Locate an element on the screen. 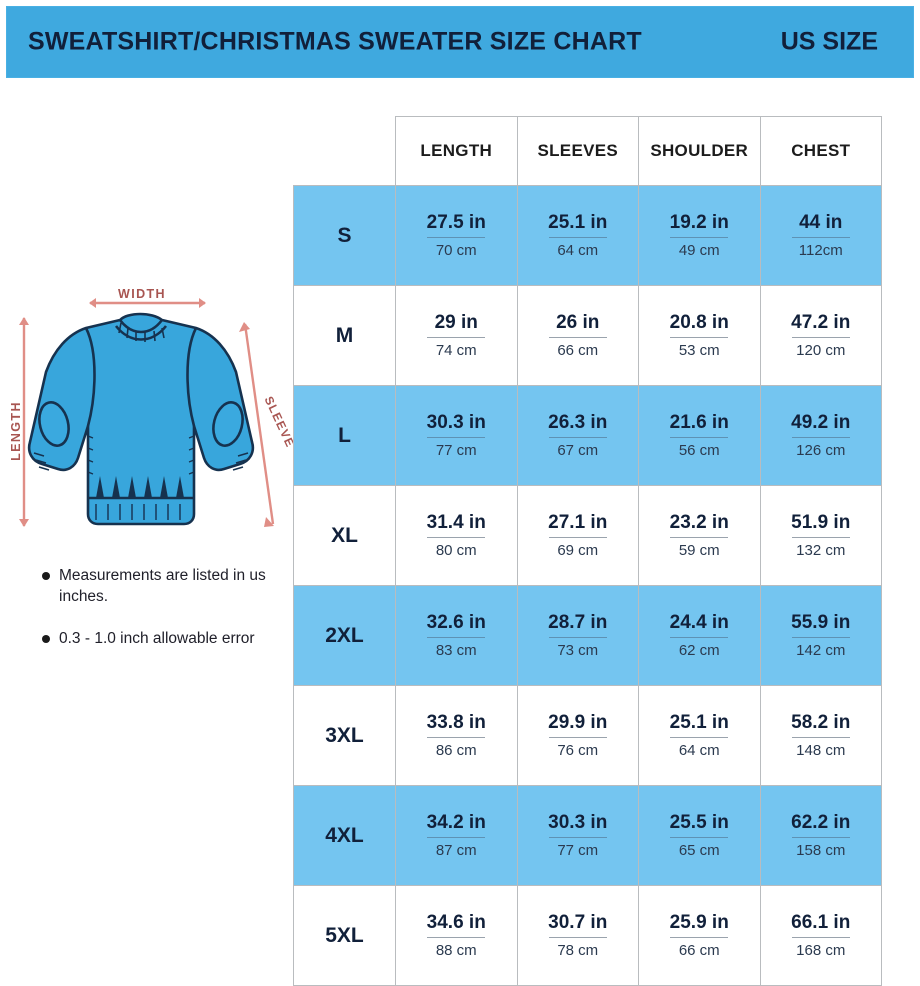  measurement-cell: 51.9 in 132 cm is located at coordinates (820, 535).